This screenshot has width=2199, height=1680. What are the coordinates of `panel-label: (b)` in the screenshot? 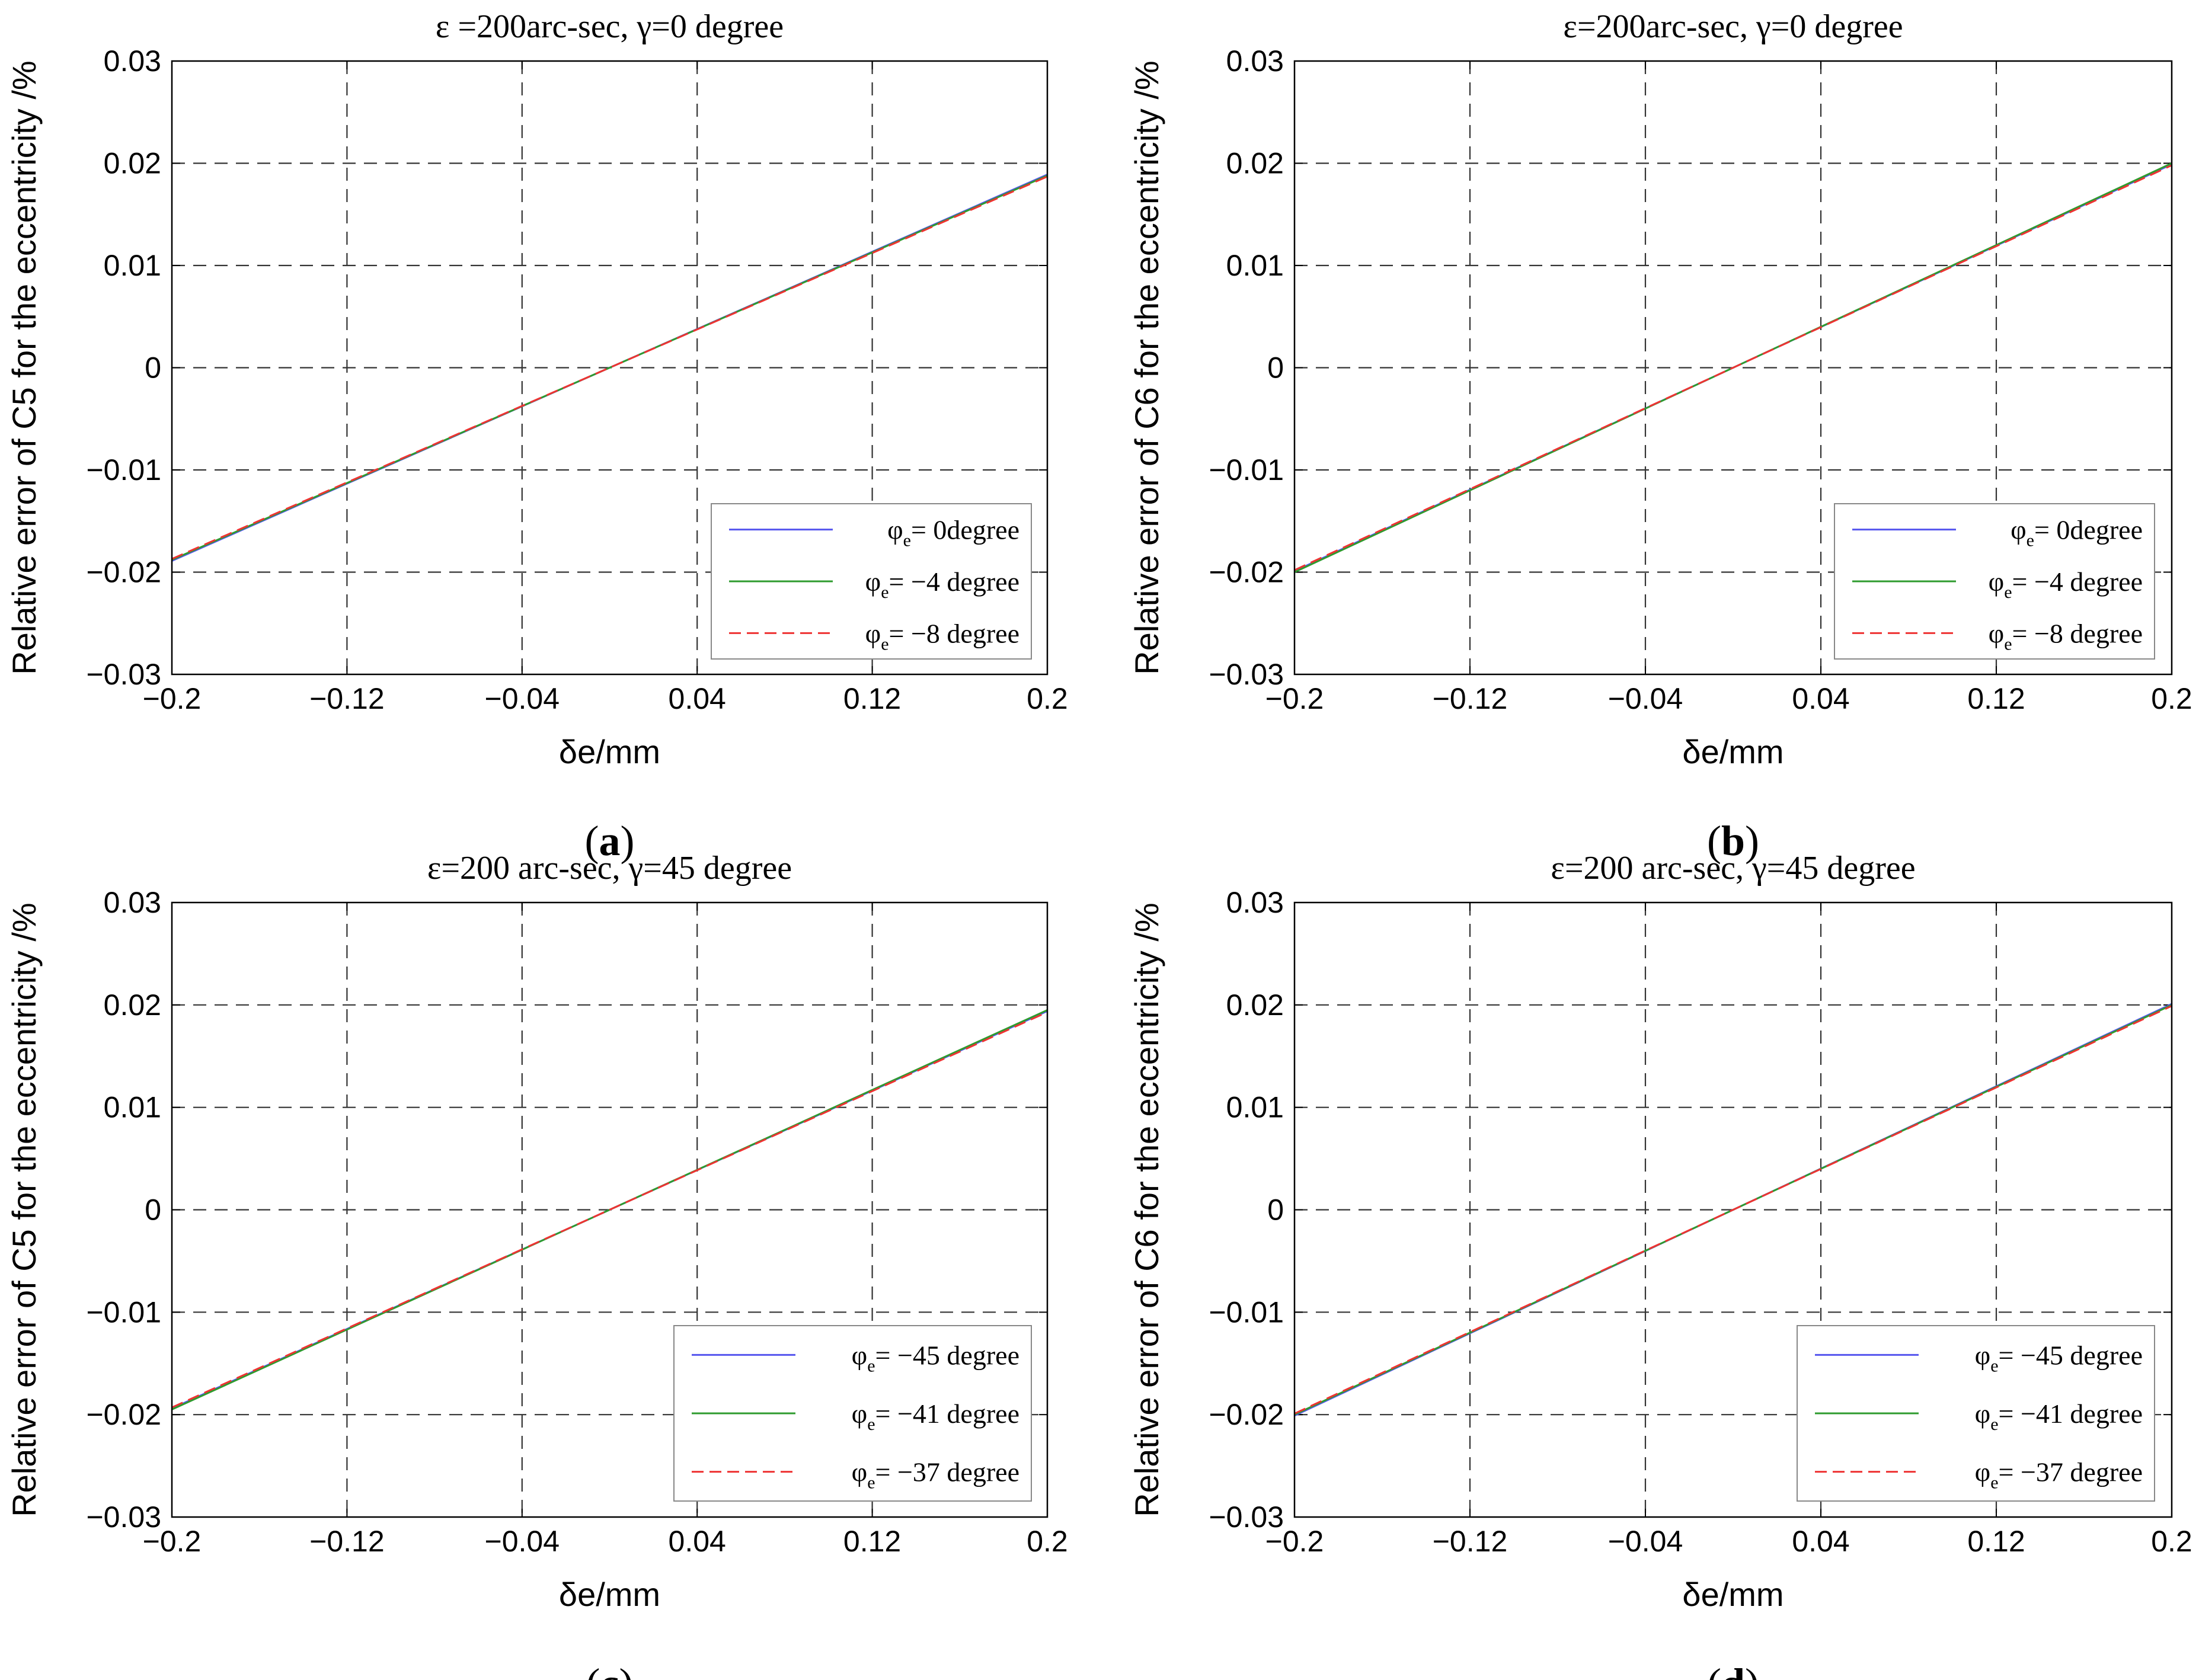 It's located at (1733, 841).